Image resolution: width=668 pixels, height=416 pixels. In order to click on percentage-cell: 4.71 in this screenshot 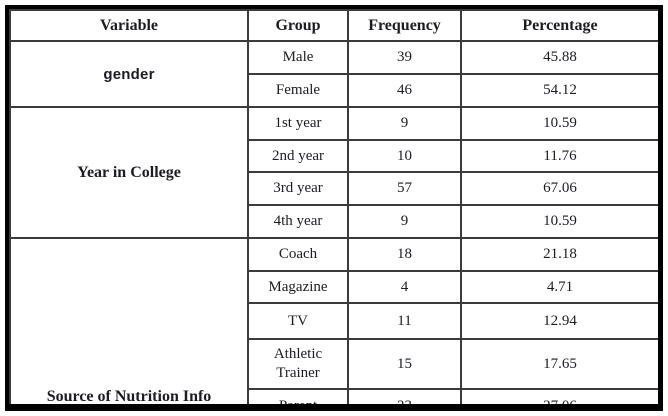, I will do `click(559, 287)`.